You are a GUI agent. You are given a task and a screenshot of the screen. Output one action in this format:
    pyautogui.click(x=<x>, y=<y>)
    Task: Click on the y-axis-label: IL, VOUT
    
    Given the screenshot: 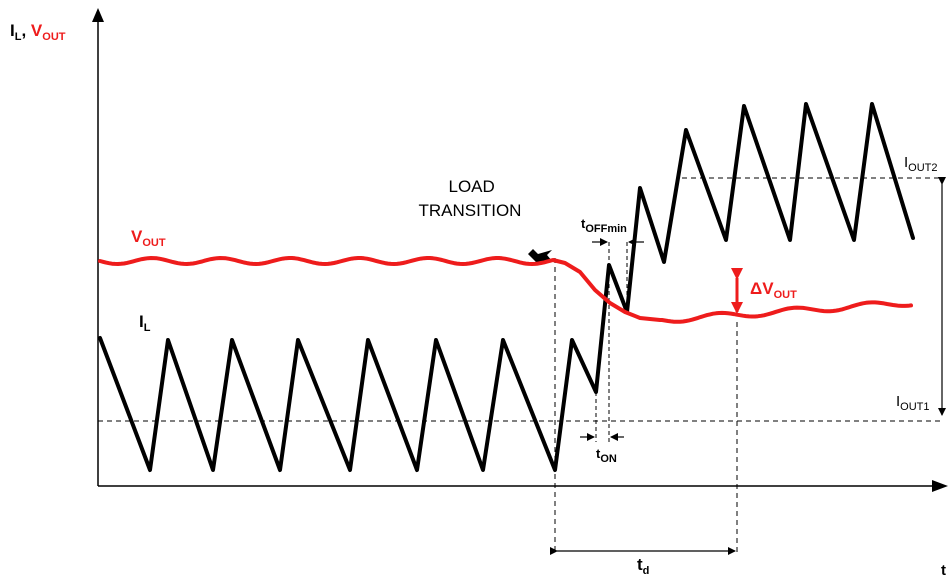 What is the action you would take?
    pyautogui.click(x=38, y=32)
    